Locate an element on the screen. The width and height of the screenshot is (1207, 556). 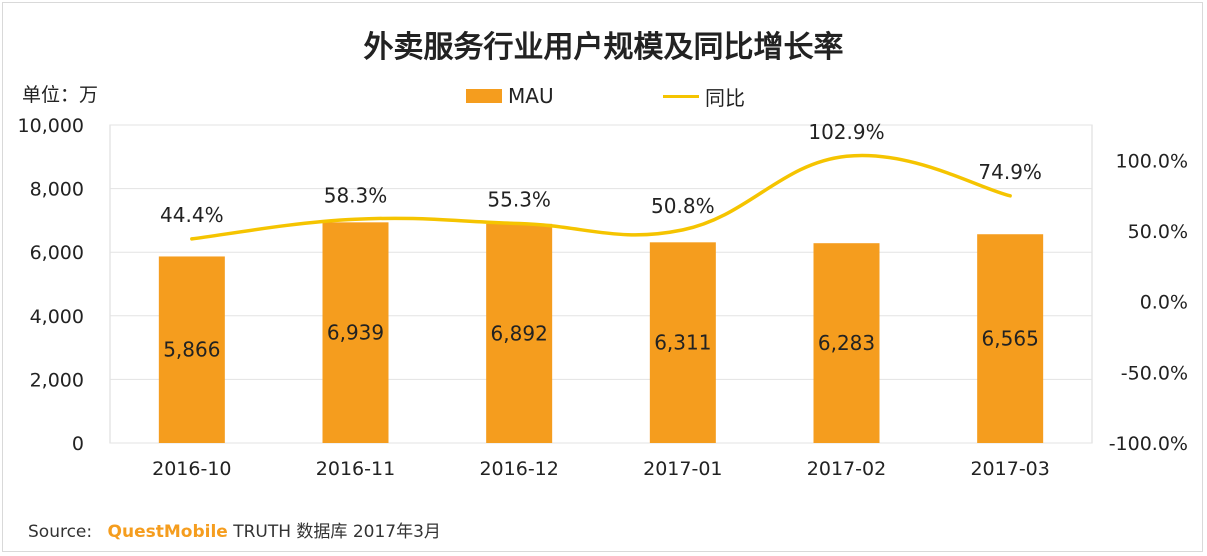
x-tick-label: 2016-12 is located at coordinates (518, 469).